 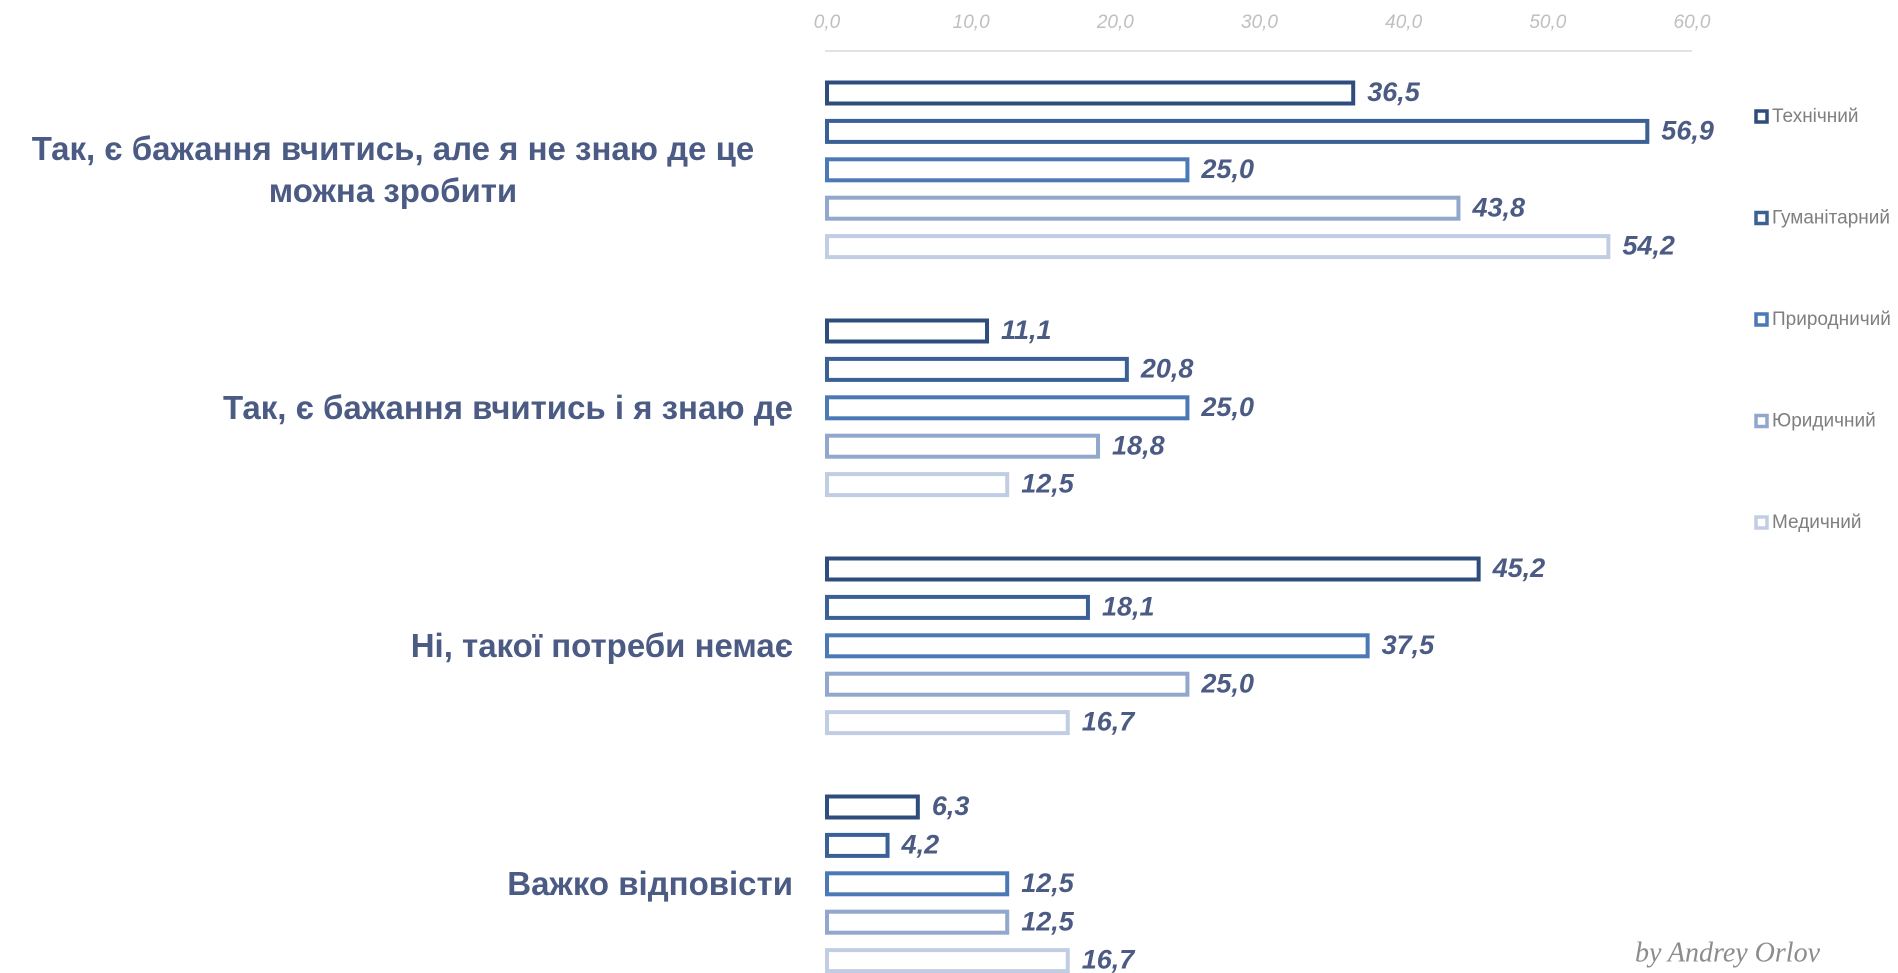 What do you see at coordinates (1138, 445) in the screenshot?
I see `value-label: 18,8` at bounding box center [1138, 445].